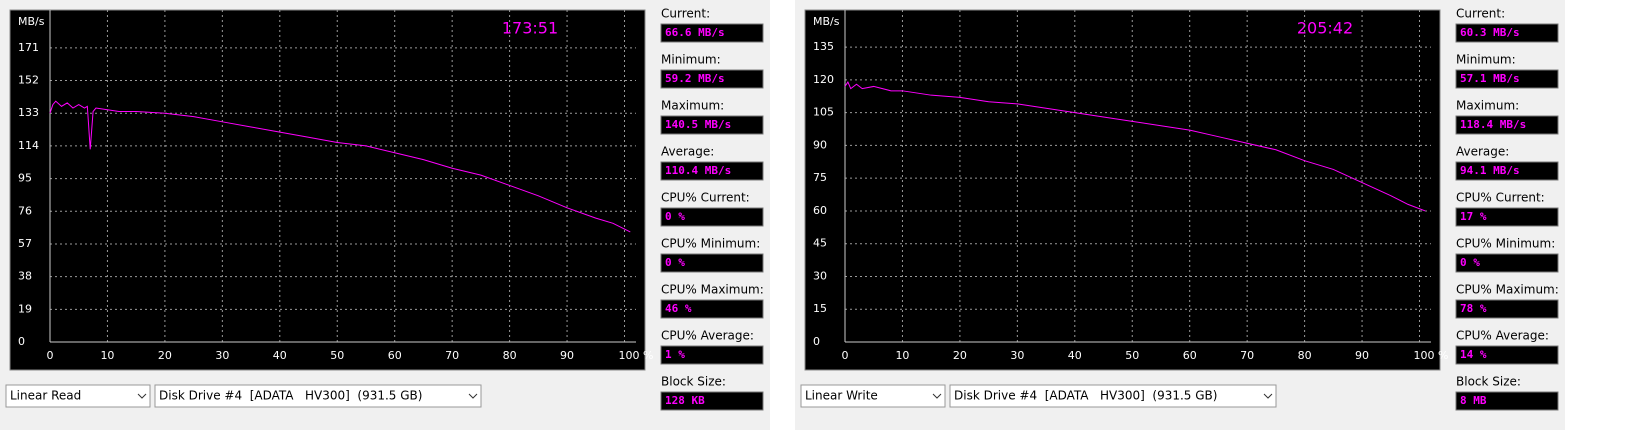  Describe the element at coordinates (698, 124) in the screenshot. I see `stat-value: 140.5 MB/s` at that location.